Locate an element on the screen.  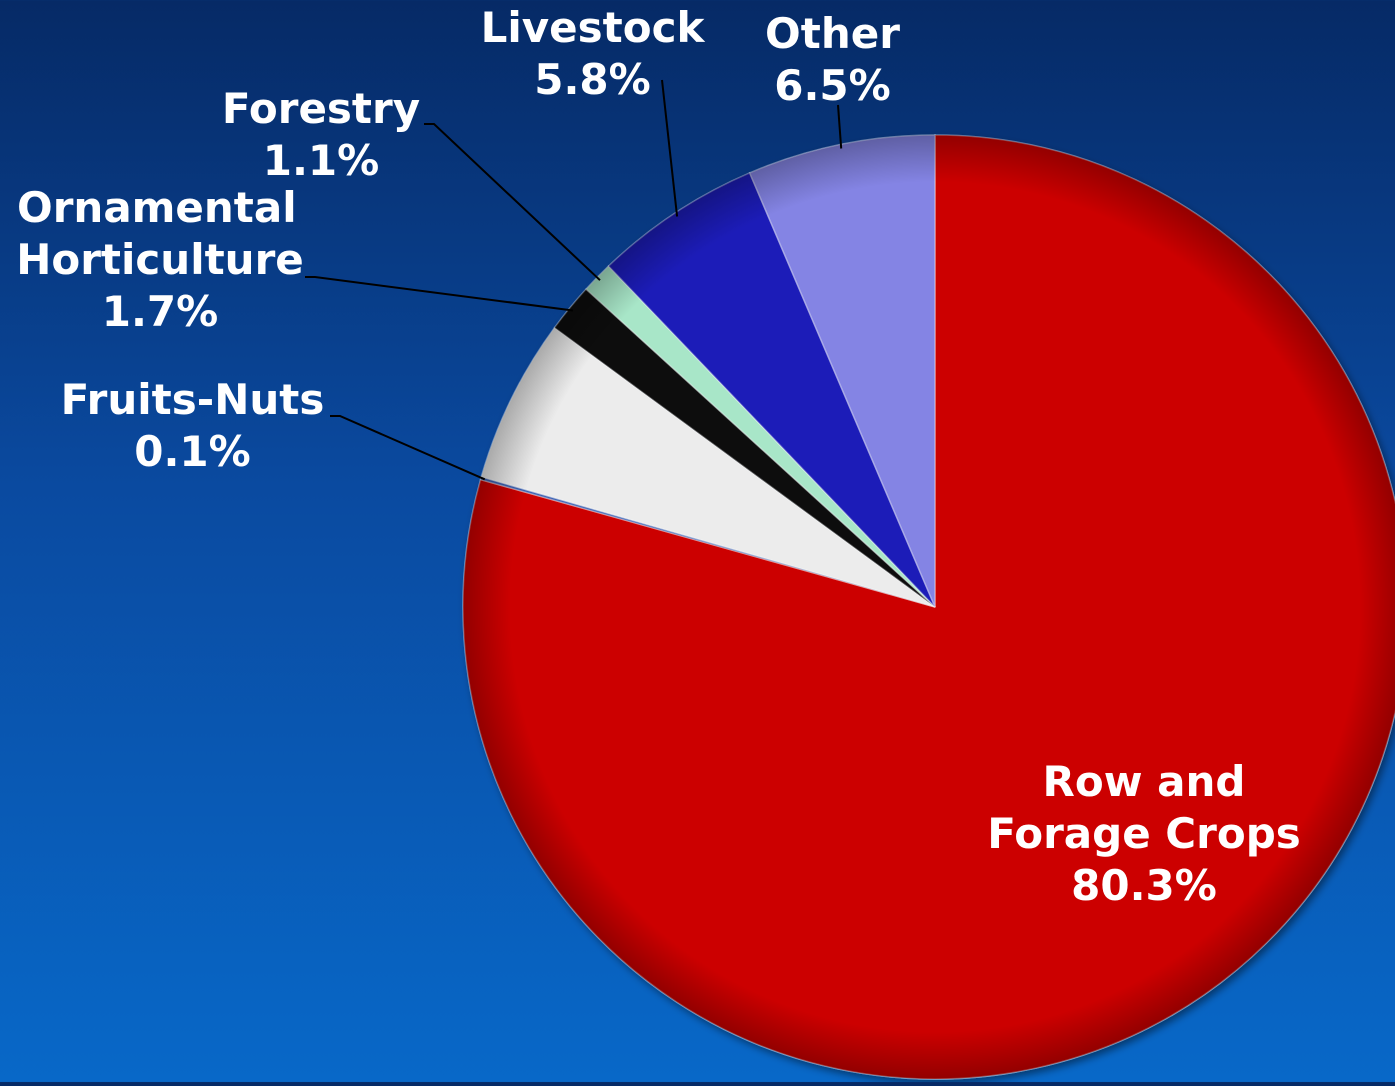
label-row-forage-value: 80.3% is located at coordinates (1144, 885).